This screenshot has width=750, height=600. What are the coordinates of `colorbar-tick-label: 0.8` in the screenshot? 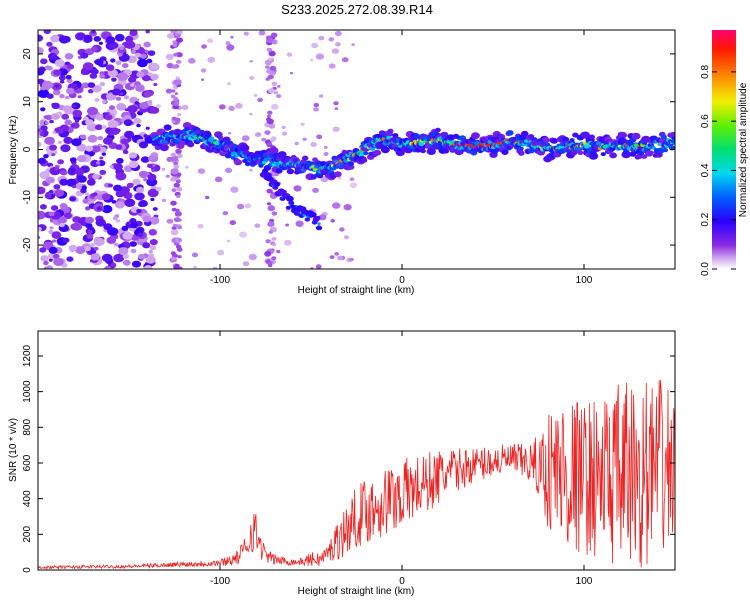 It's located at (705, 72).